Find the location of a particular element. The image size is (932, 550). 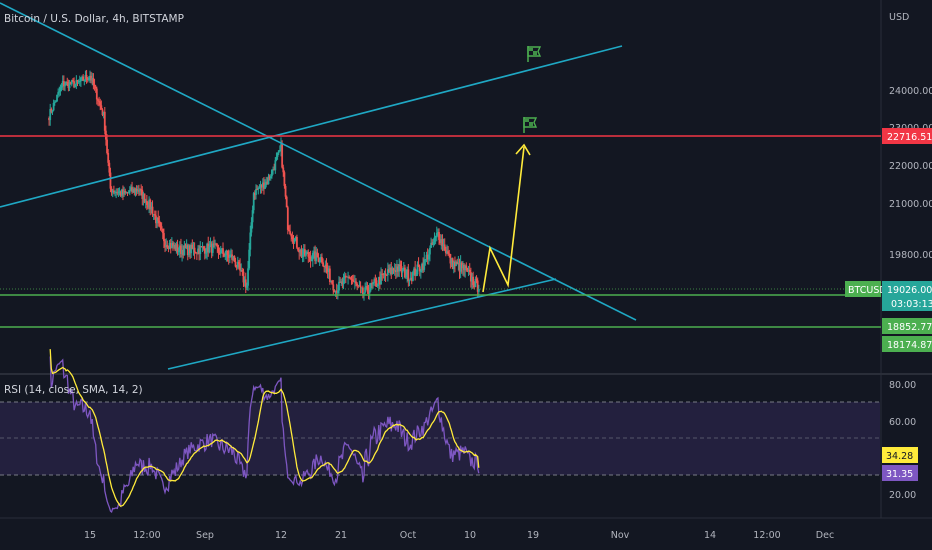

rsi-signal-tag: 34.28 is located at coordinates (900, 455).